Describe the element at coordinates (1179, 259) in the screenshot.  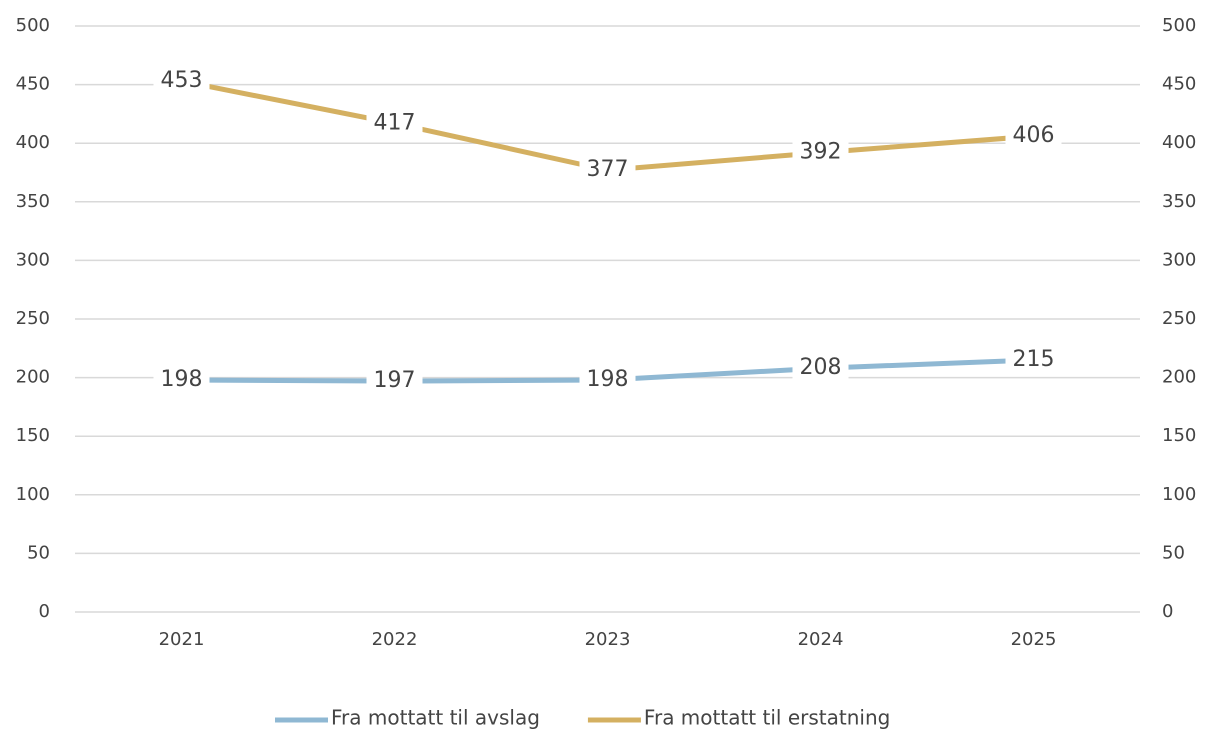
I see `y2-tick-label: 300` at that location.